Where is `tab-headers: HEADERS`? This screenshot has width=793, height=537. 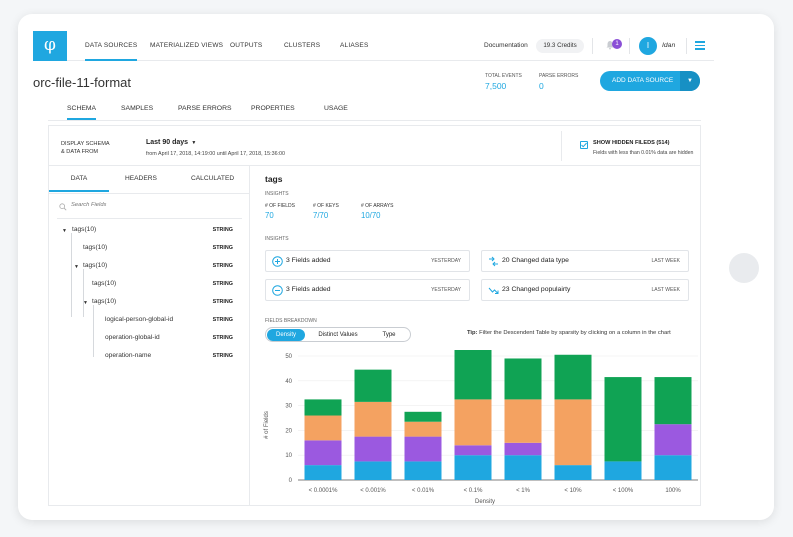 tab-headers: HEADERS is located at coordinates (141, 178).